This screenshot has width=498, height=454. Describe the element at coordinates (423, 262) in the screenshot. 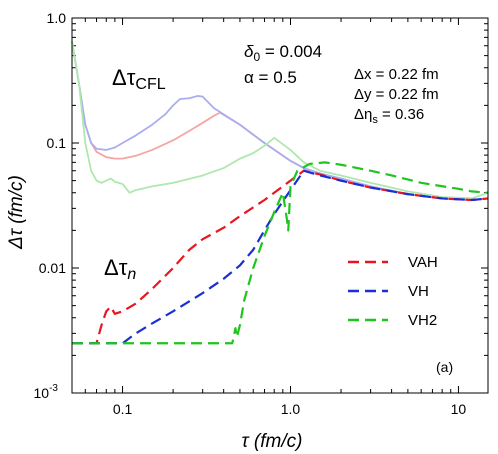

I see `legend-label-vah: VAH` at that location.